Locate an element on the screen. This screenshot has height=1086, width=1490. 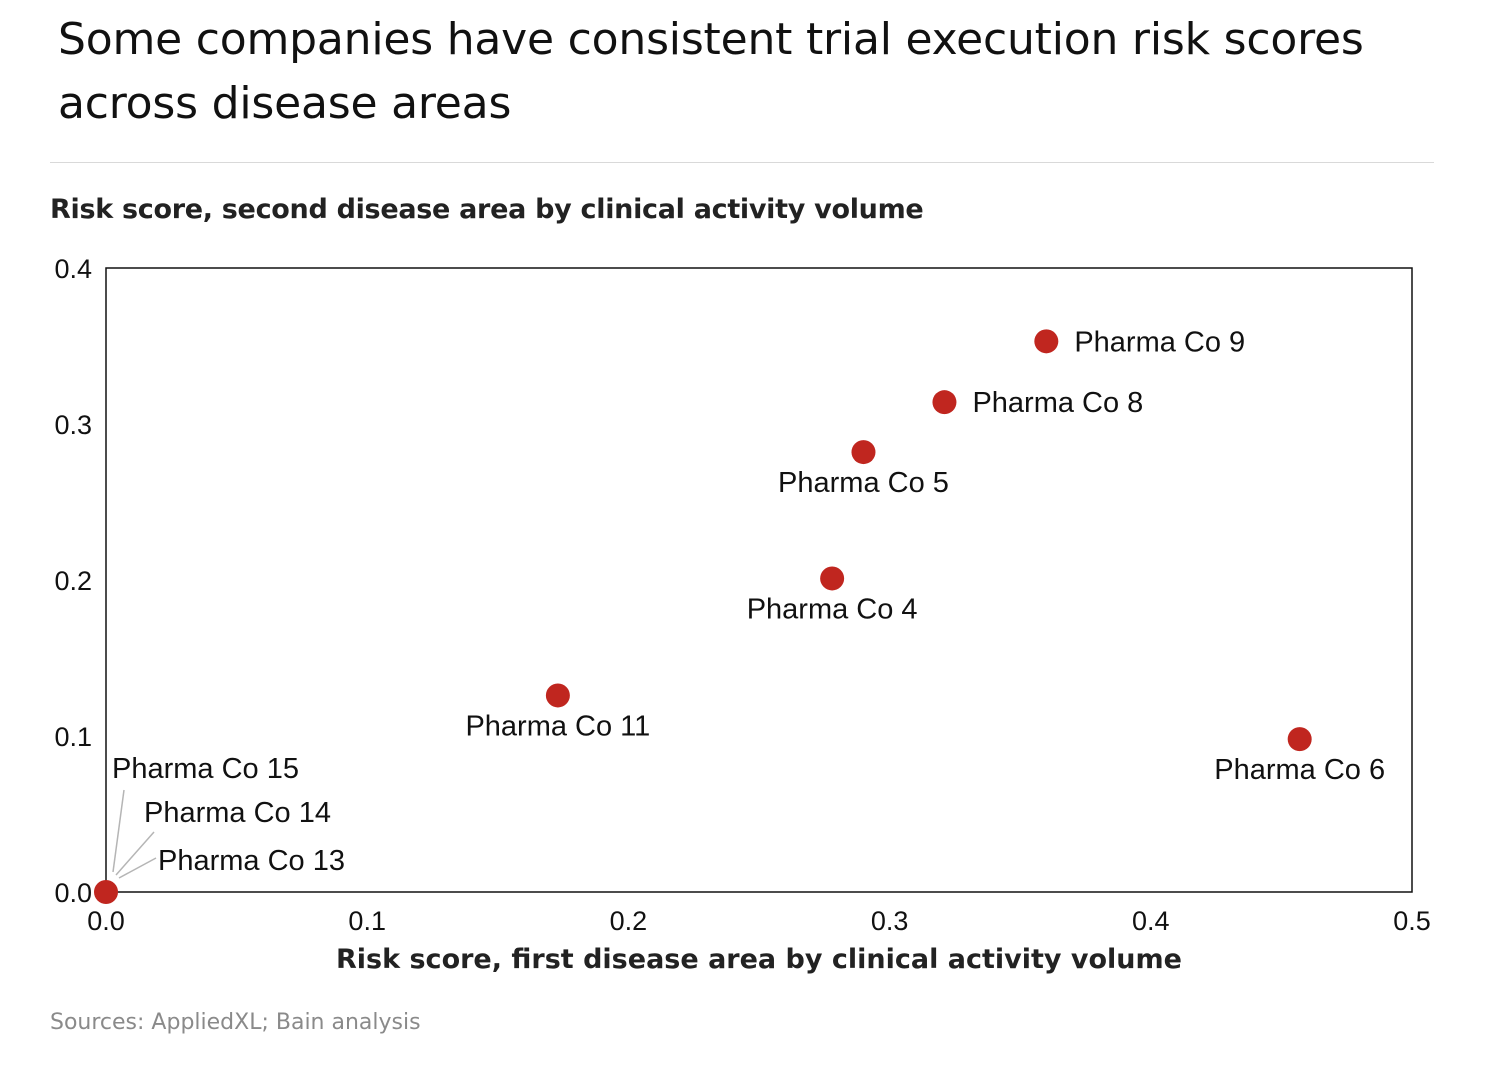
x-tick-label: 0.4 is located at coordinates (1151, 921).